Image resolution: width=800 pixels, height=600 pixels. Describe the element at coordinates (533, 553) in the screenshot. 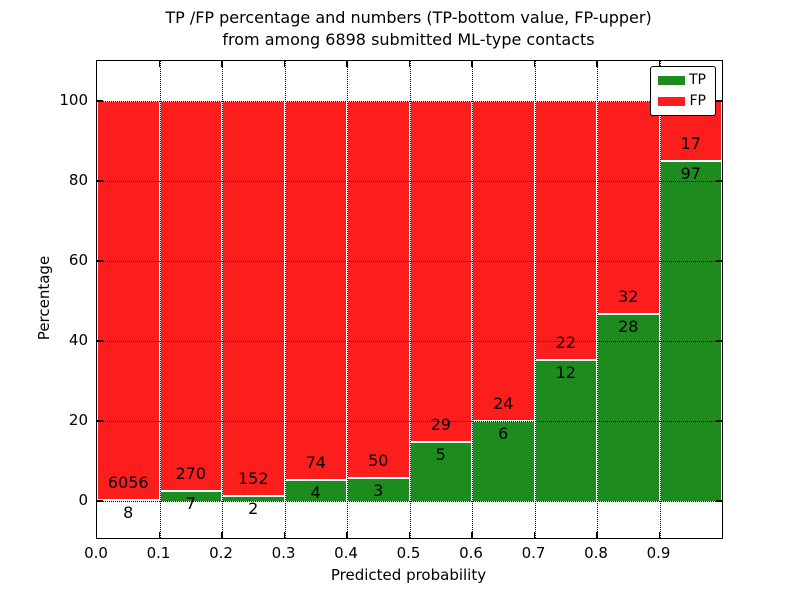

I see `x-tick-label: 0.7` at that location.